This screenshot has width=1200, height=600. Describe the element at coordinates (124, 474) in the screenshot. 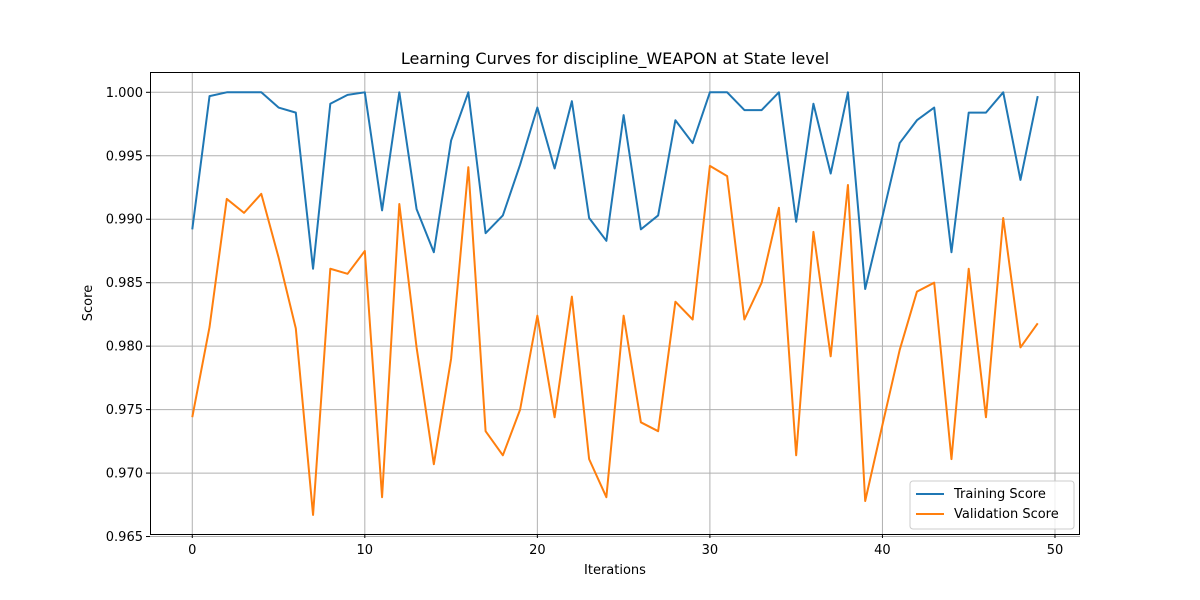

I see `y-tick-label: 0.970` at that location.